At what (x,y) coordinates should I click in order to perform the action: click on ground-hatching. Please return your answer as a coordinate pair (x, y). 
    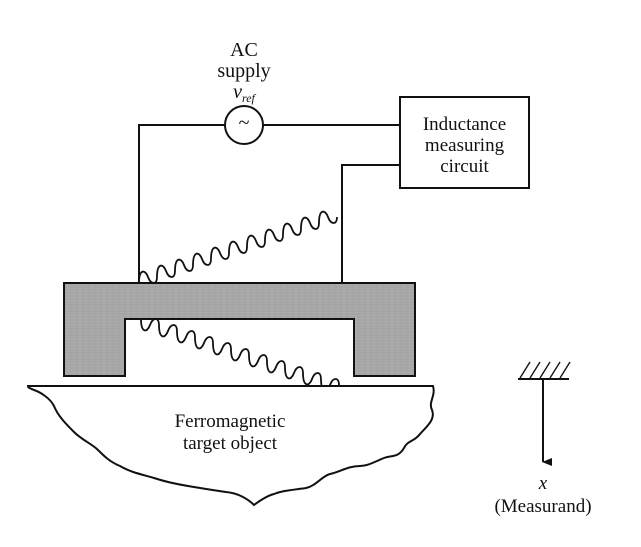
    Looking at the image, I should click on (545, 370).